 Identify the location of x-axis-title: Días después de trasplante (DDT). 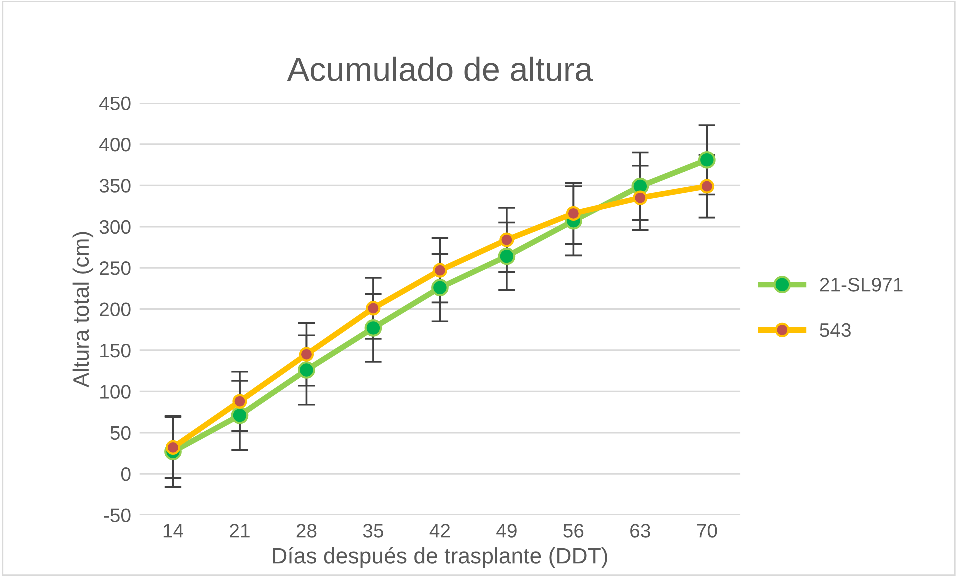
(440, 557).